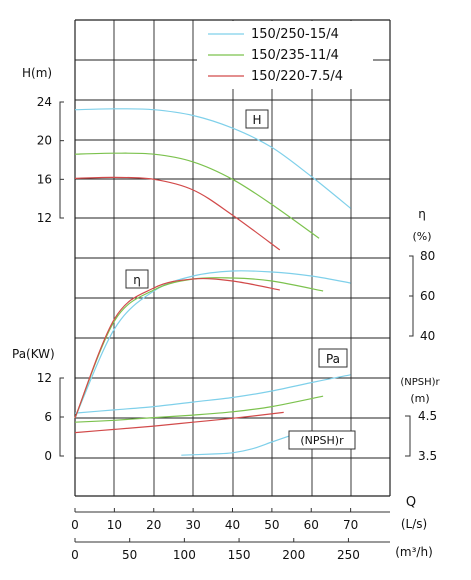 This screenshot has width=471, height=580. I want to click on flow-tick-label: 50, so click(271, 525).